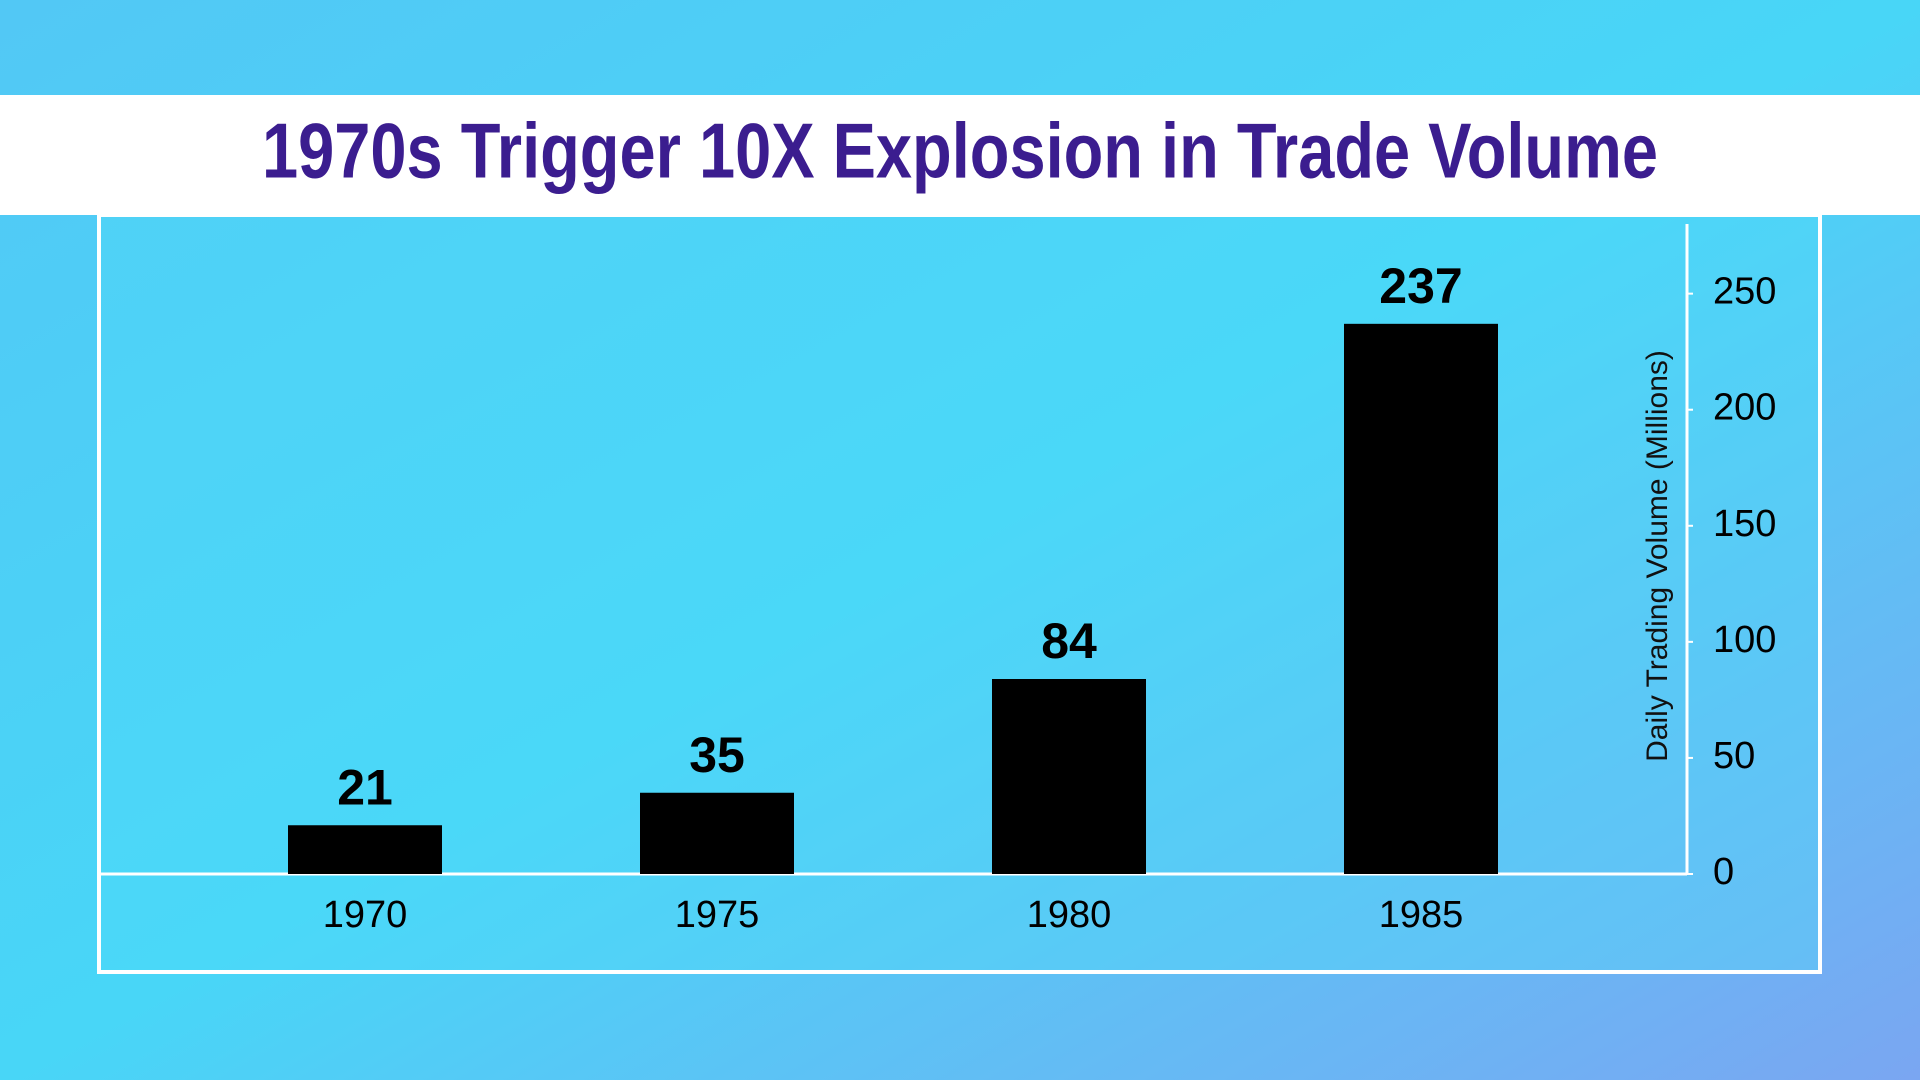 This screenshot has width=1920, height=1080. Describe the element at coordinates (1744, 408) in the screenshot. I see `y-tick-label: 200` at that location.